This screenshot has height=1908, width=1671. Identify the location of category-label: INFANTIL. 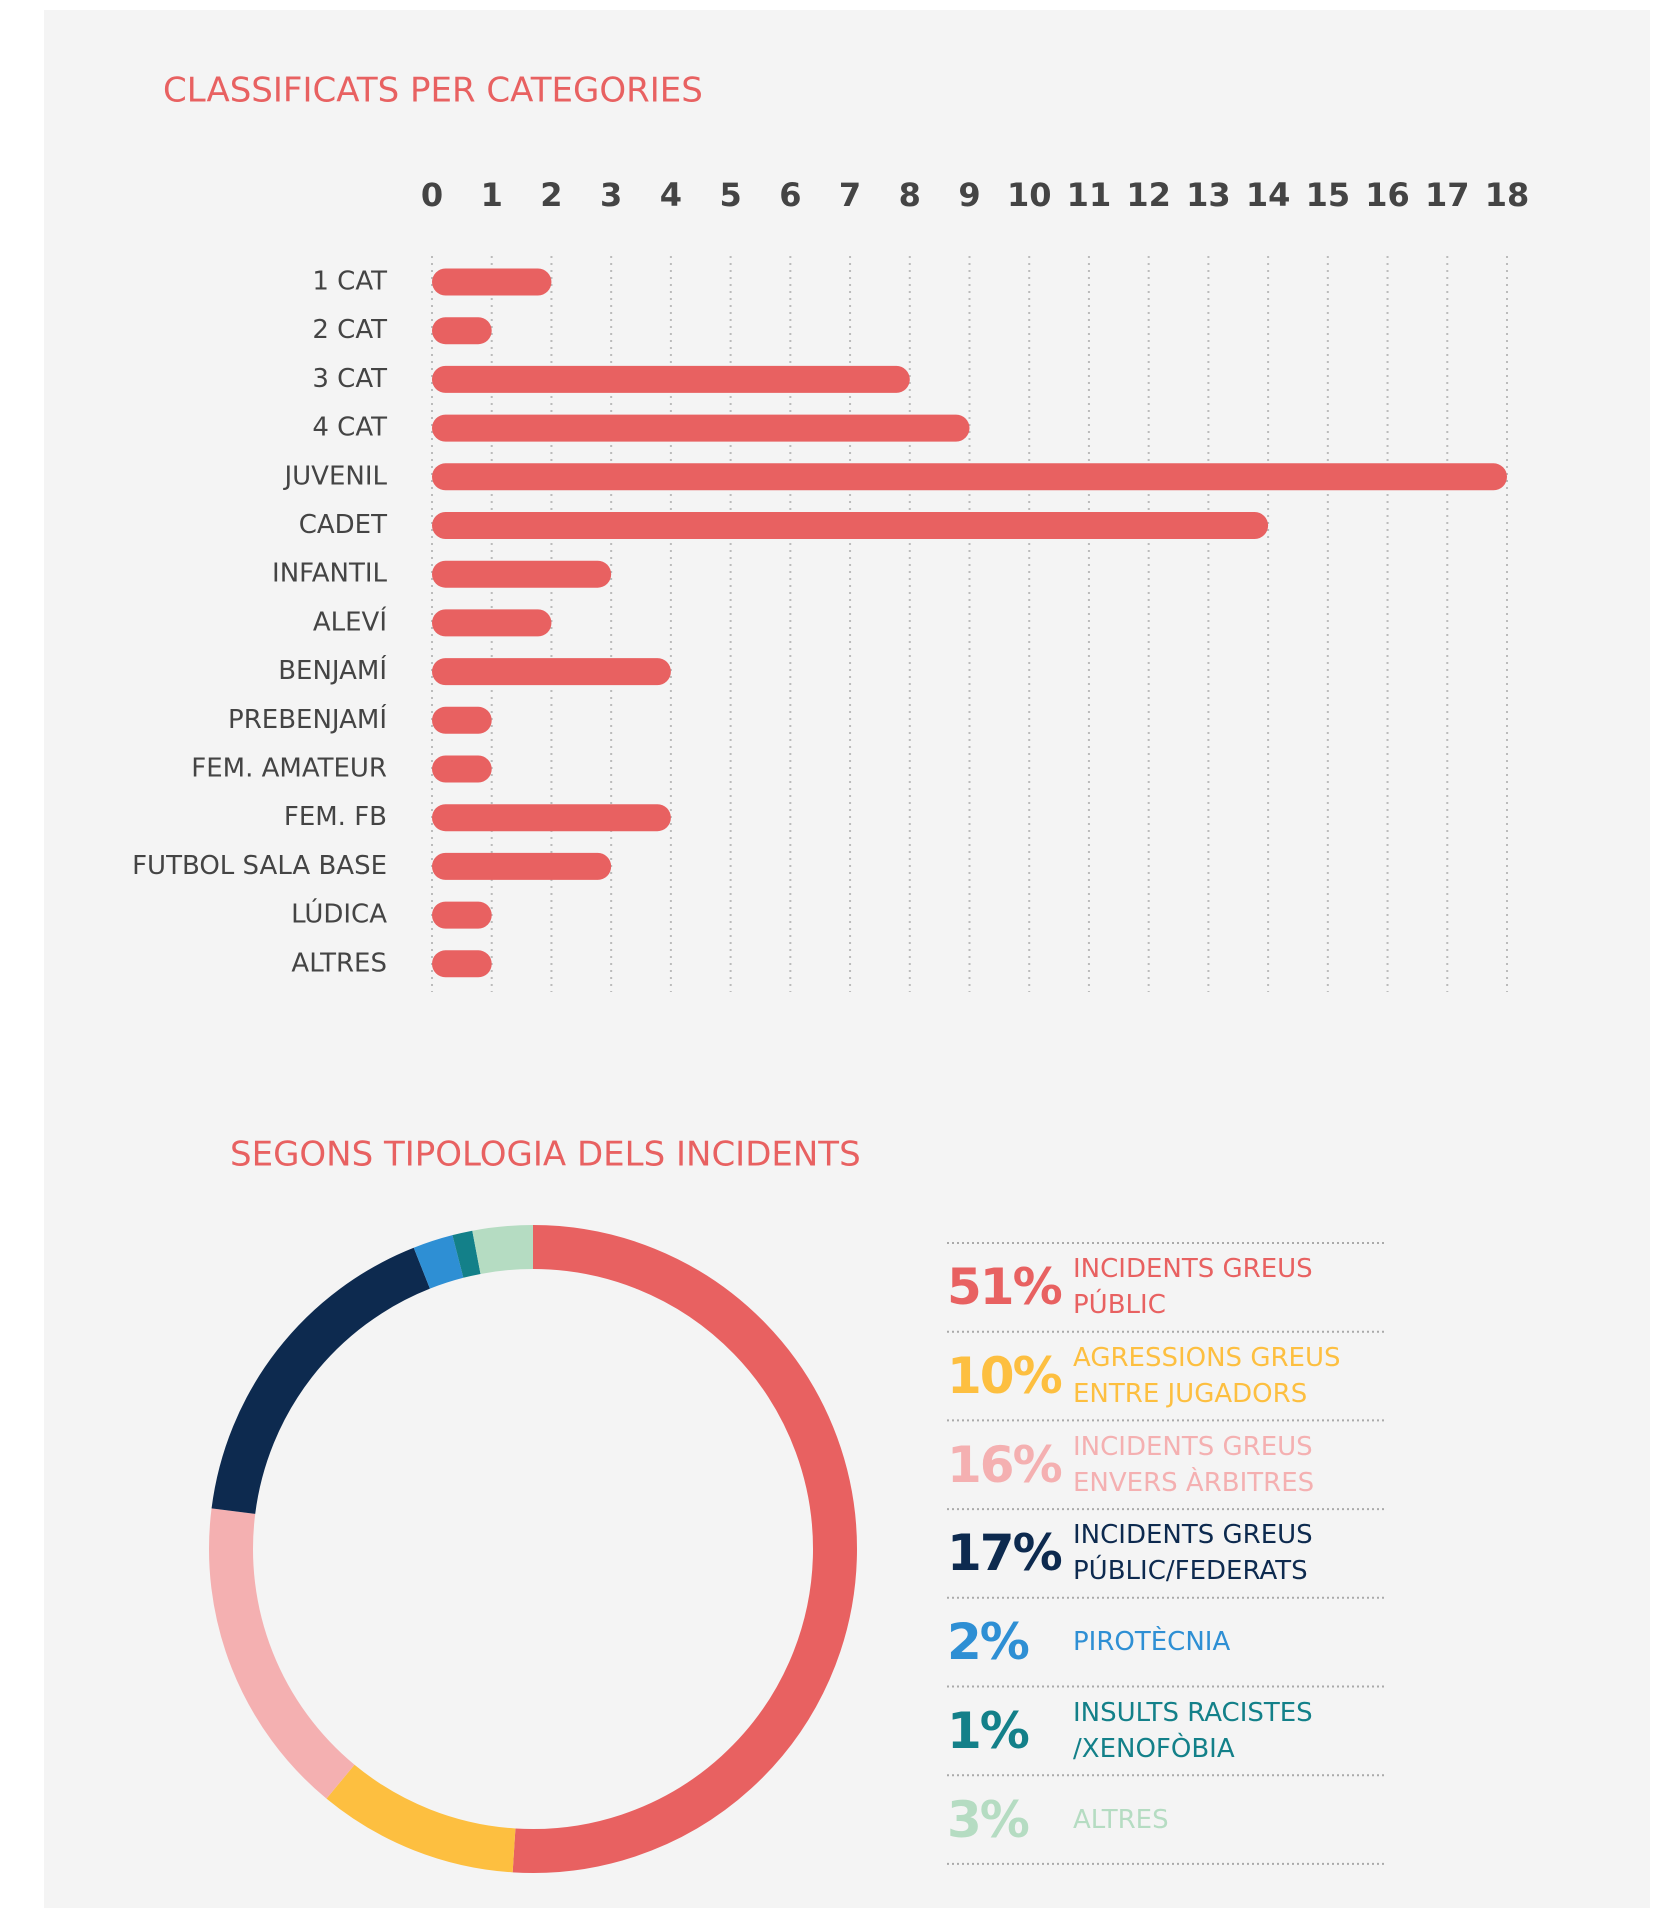
(329, 574).